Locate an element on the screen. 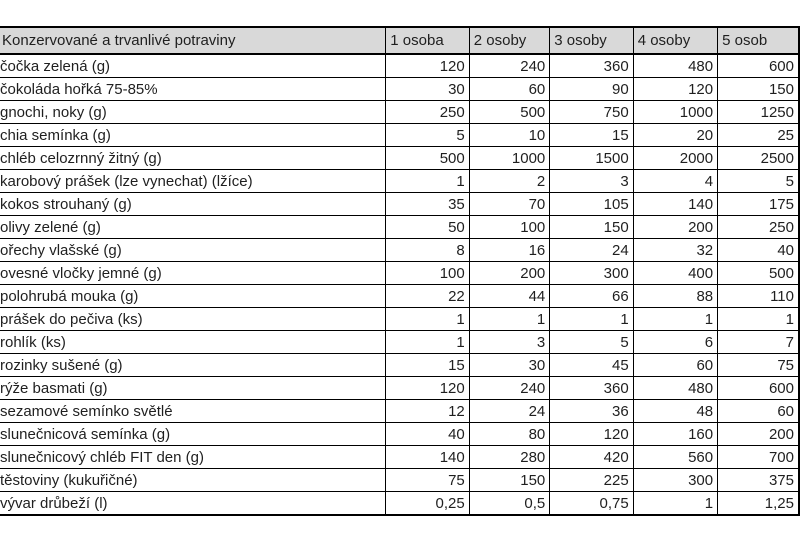 This screenshot has width=800, height=550. item-name-cell: polohrubá mouka (g) is located at coordinates (193, 296).